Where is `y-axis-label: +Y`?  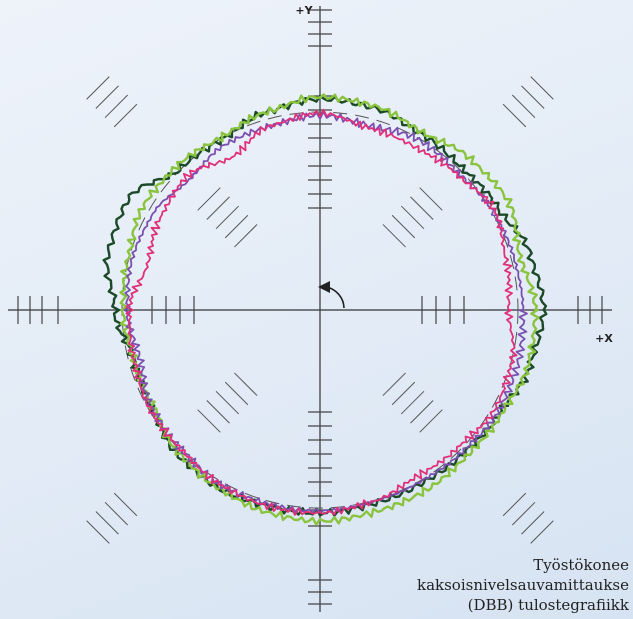
y-axis-label: +Y is located at coordinates (304, 10).